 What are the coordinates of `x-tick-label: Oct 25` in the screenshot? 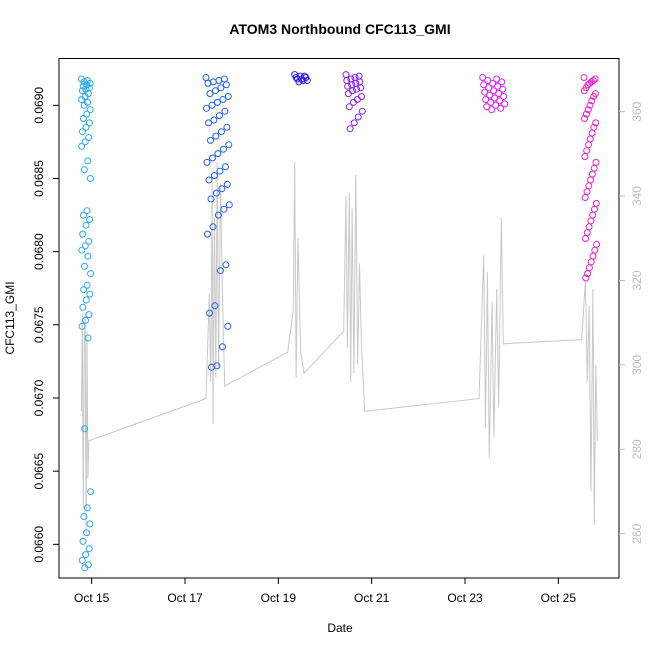 It's located at (559, 598).